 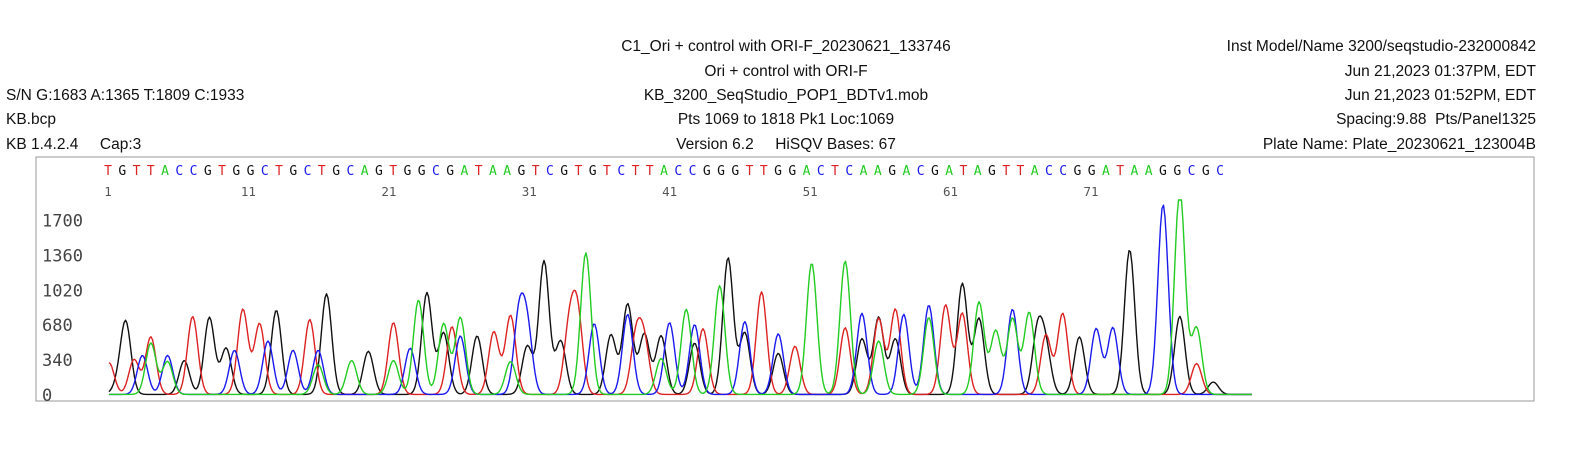 What do you see at coordinates (786, 95) in the screenshot?
I see `mobility-file: KB_3200_SeqStudio_POP1_BDTv1.mob` at bounding box center [786, 95].